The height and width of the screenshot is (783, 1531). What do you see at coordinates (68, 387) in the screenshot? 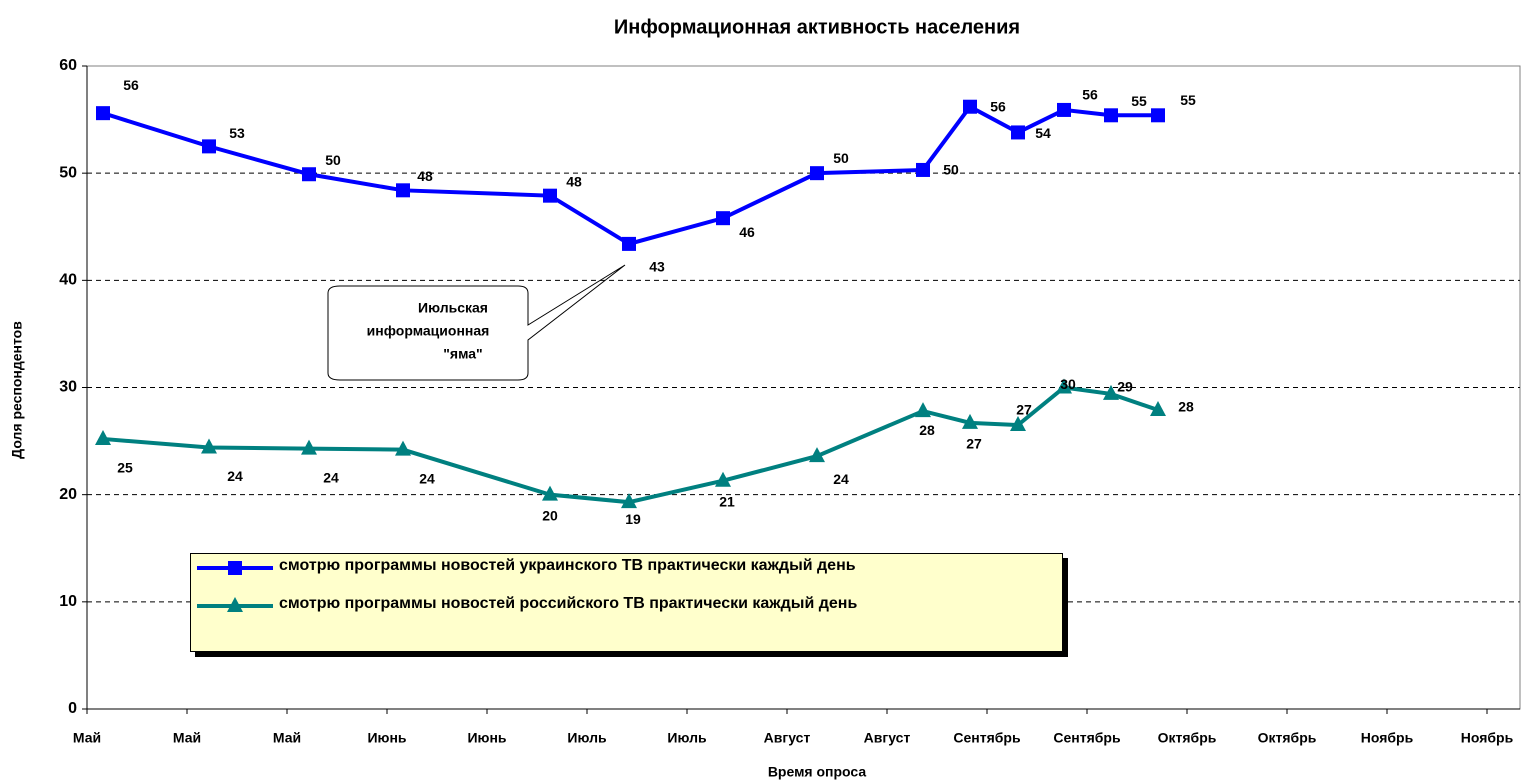
I see `y-tick-label: 30` at bounding box center [68, 387].